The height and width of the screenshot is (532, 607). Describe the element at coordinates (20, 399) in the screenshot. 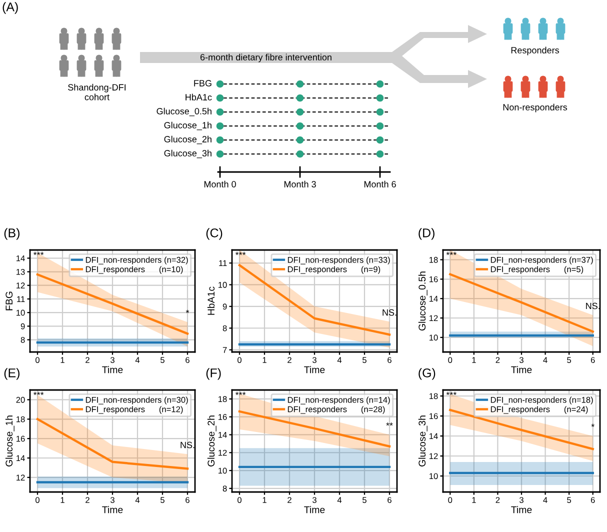

I see `y-tick-label: 20` at that location.